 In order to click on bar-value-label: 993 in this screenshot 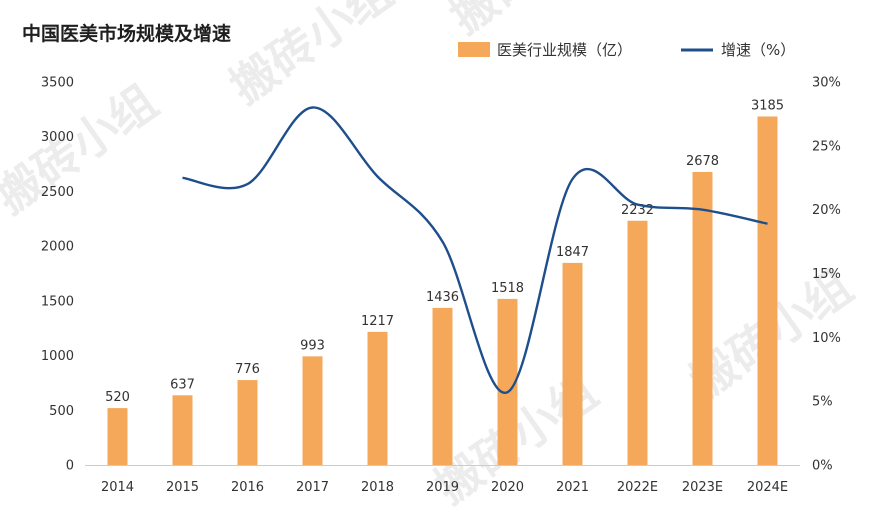, I will do `click(312, 345)`.